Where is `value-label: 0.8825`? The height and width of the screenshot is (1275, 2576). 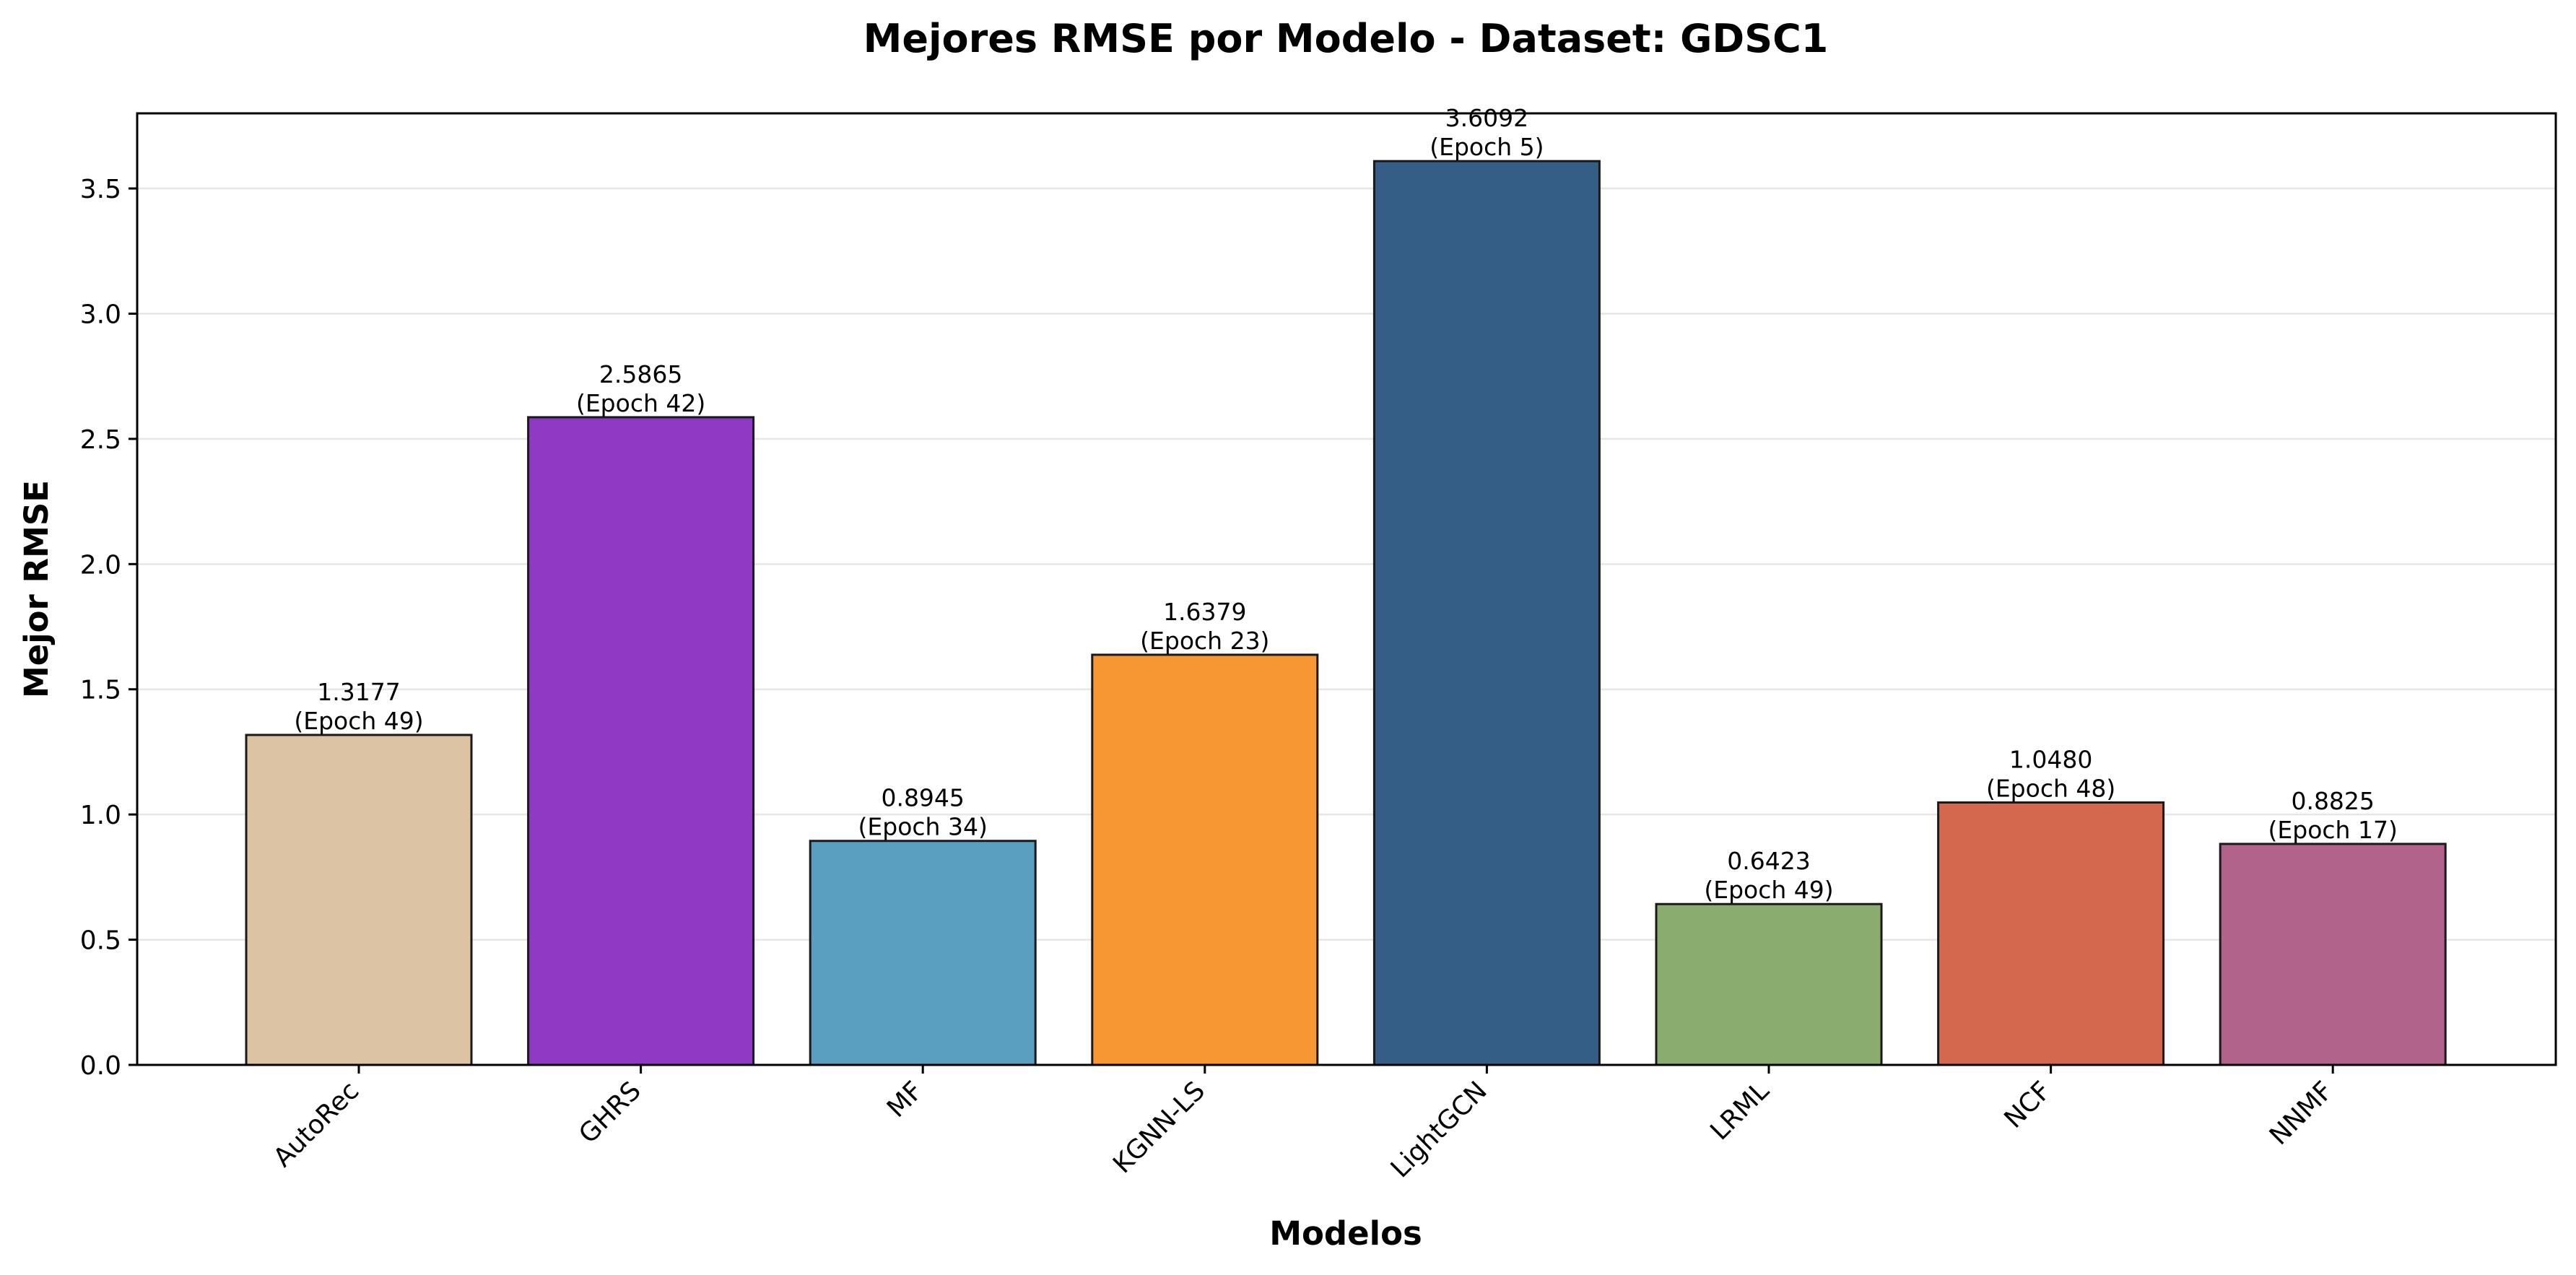 value-label: 0.8825 is located at coordinates (2332, 801).